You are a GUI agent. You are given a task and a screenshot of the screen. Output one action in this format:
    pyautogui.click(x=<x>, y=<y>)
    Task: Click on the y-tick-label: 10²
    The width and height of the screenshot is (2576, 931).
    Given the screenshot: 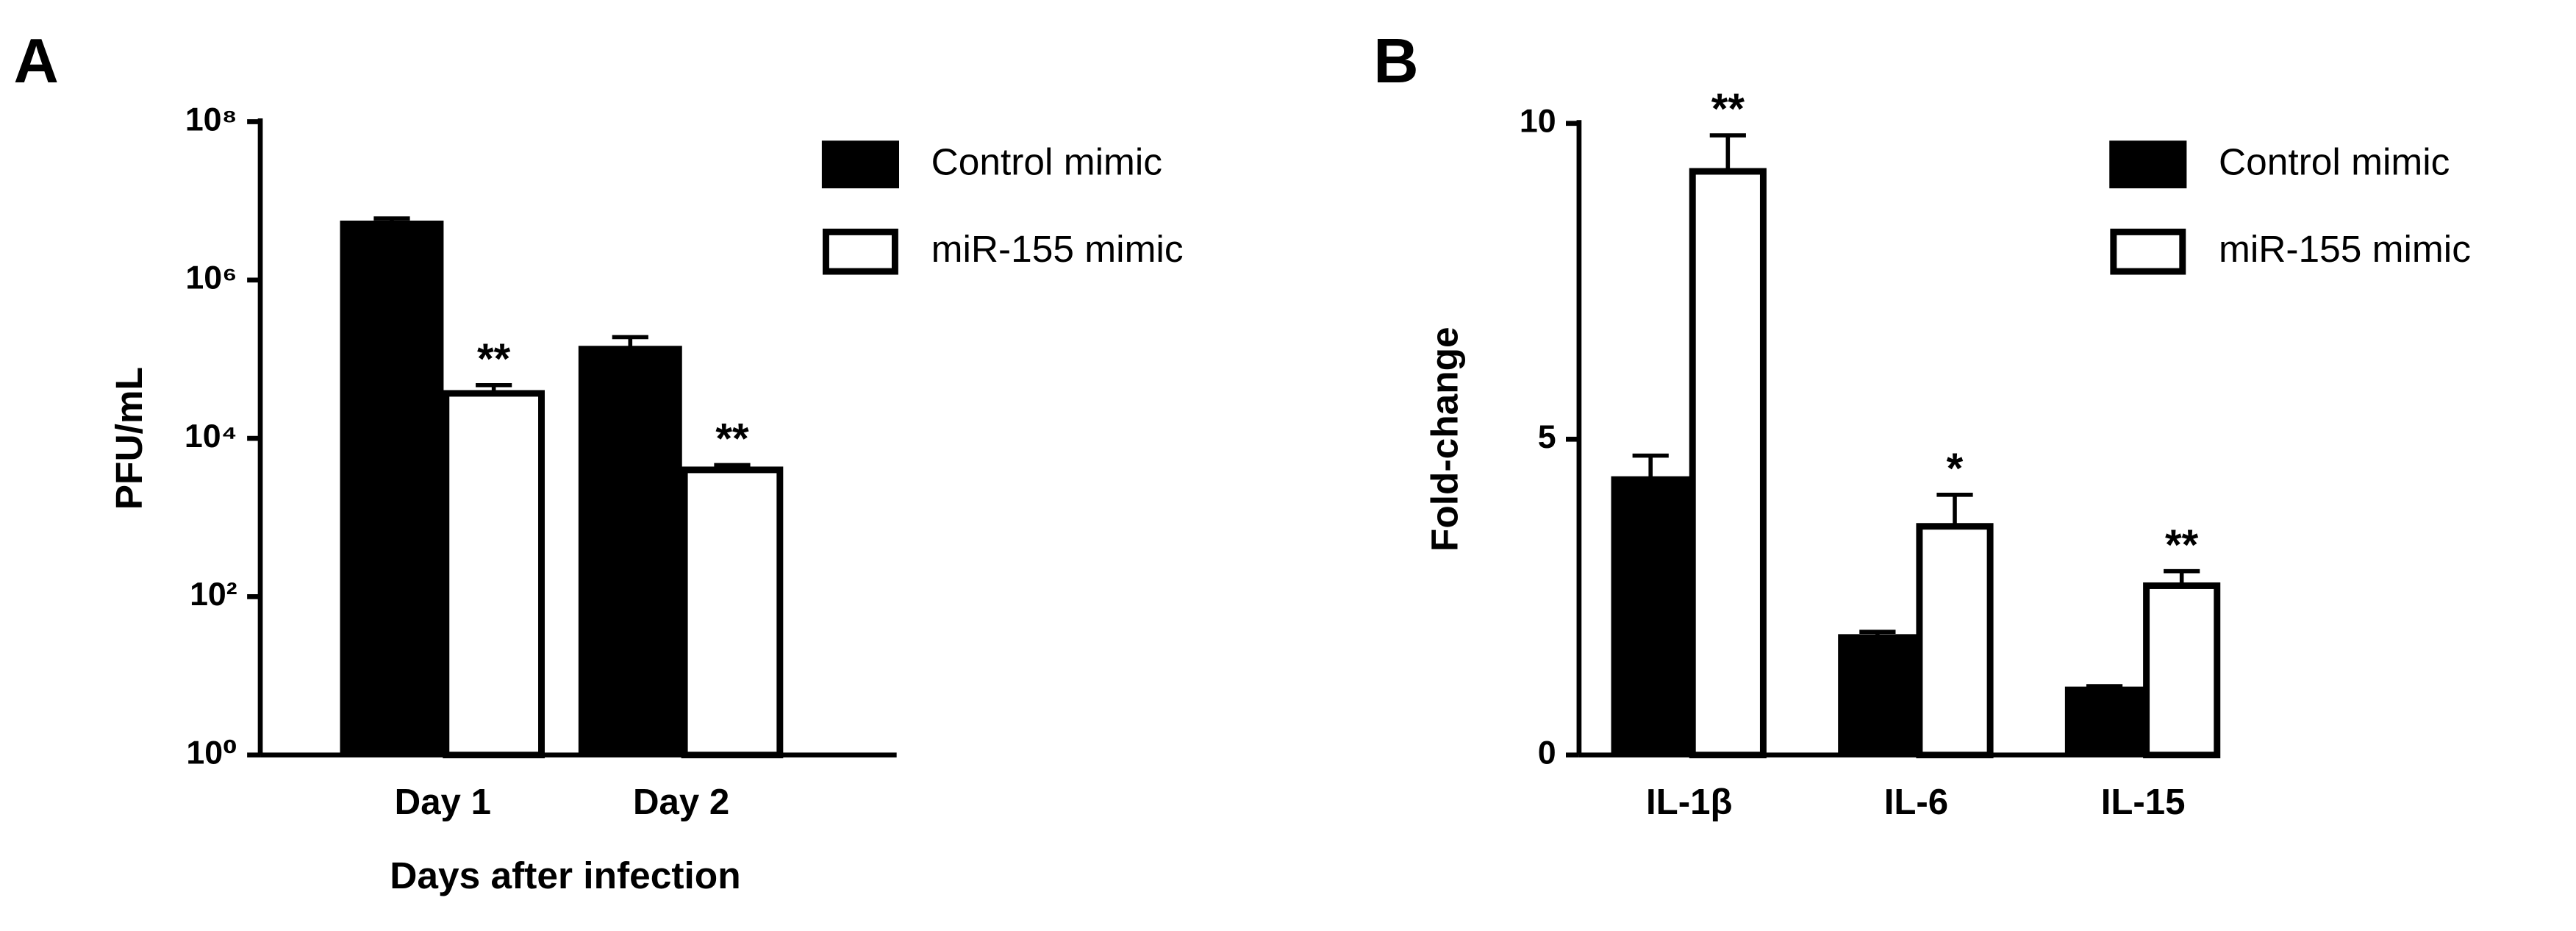 What is the action you would take?
    pyautogui.click(x=213, y=595)
    